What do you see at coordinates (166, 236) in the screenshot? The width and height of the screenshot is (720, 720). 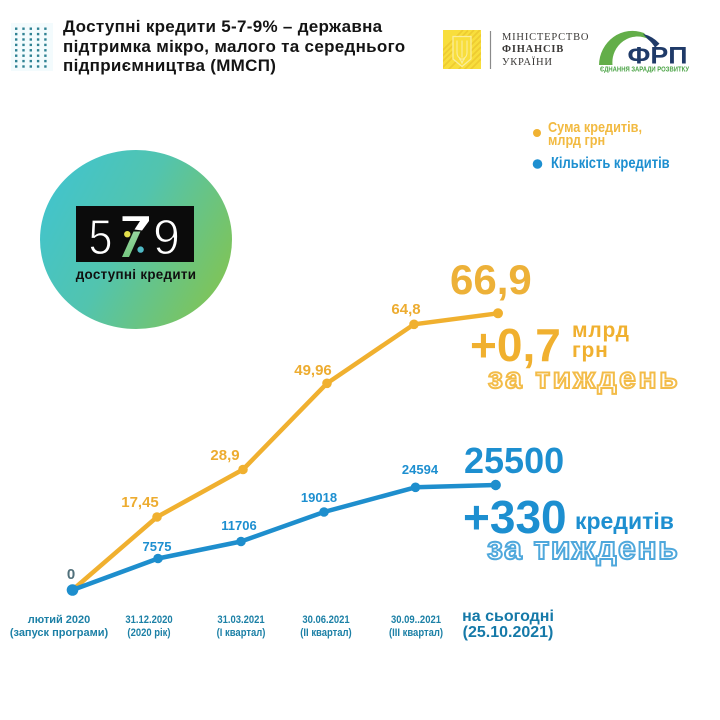 I see `svg-text: 9` at bounding box center [166, 236].